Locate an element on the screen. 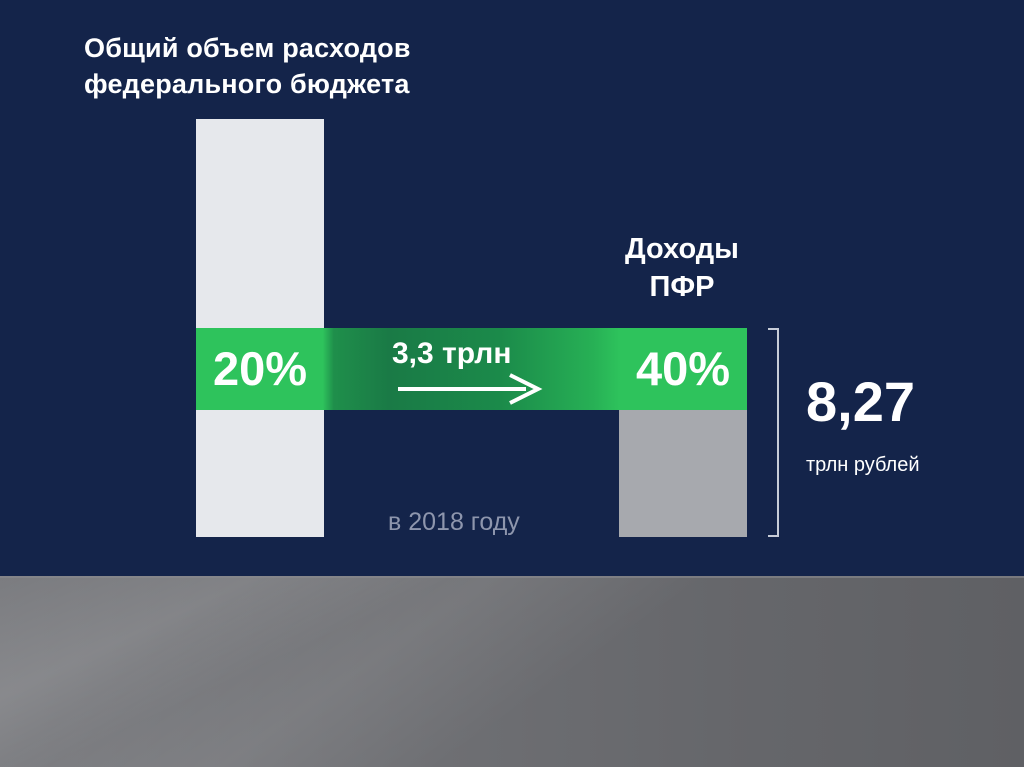 The width and height of the screenshot is (1024, 767). footer-divider is located at coordinates (512, 577).